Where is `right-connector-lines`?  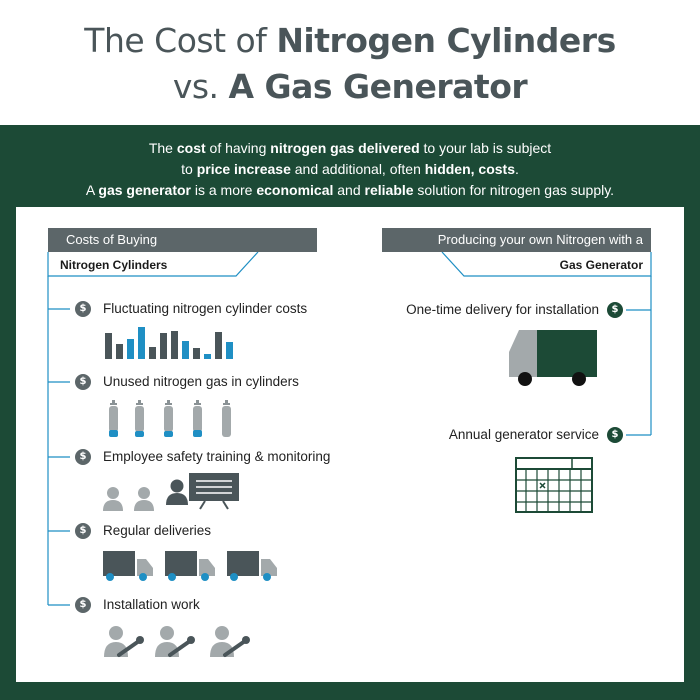
right-connector-lines is located at coordinates (546, 343).